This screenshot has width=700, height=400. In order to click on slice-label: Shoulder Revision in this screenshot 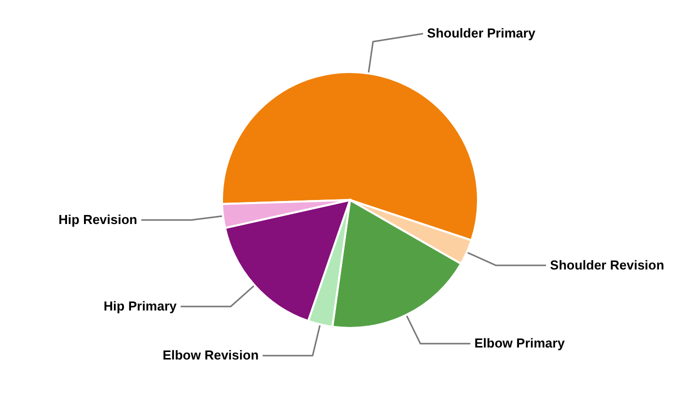, I will do `click(607, 264)`.